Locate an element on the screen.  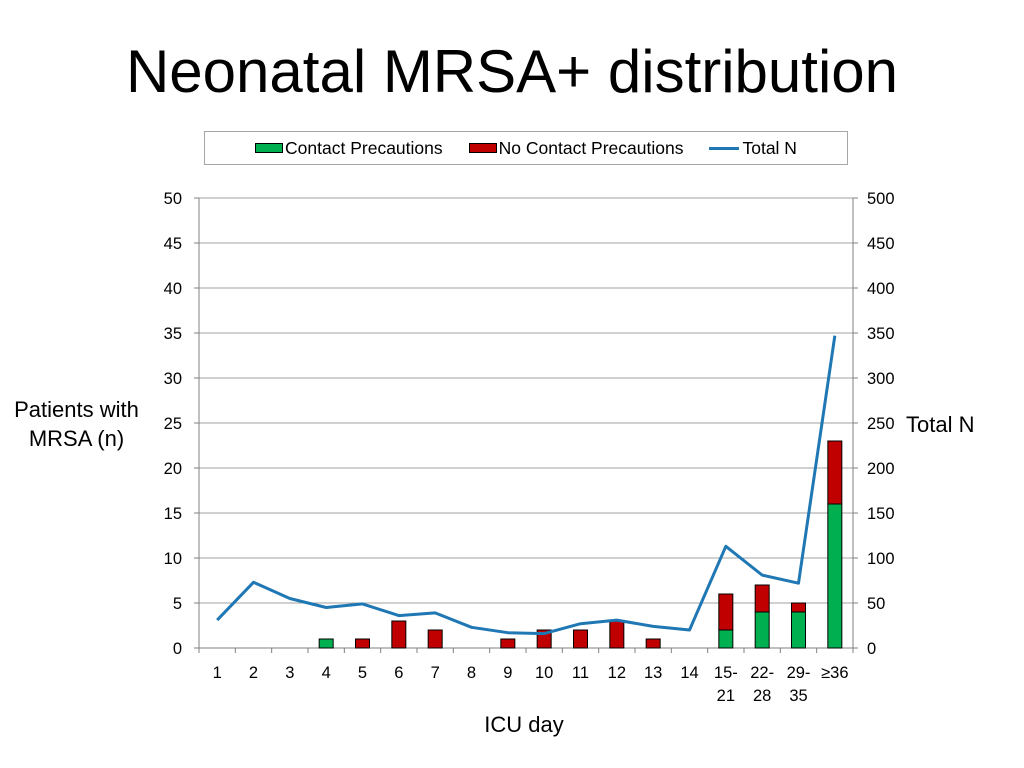
y-tick-label: 10 is located at coordinates (173, 559).